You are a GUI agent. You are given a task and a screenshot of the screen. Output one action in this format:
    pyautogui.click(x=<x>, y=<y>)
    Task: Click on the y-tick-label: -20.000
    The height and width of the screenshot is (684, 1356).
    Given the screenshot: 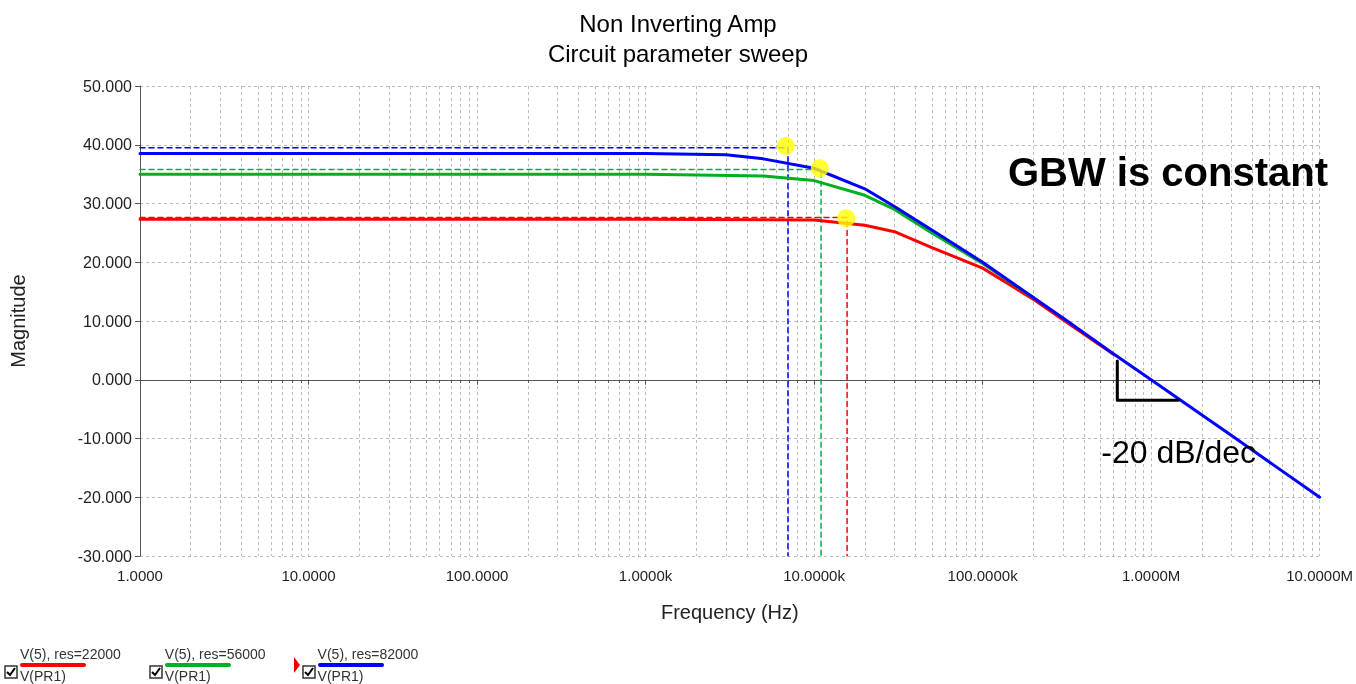 What is the action you would take?
    pyautogui.click(x=105, y=497)
    